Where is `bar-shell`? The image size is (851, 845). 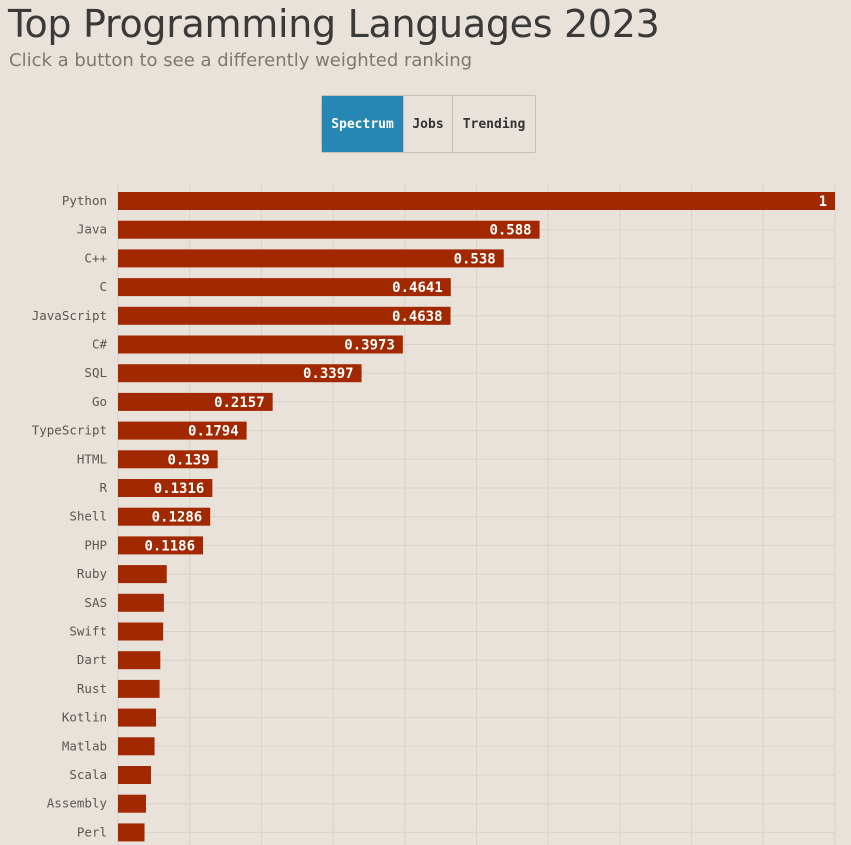
bar-shell is located at coordinates (164, 516).